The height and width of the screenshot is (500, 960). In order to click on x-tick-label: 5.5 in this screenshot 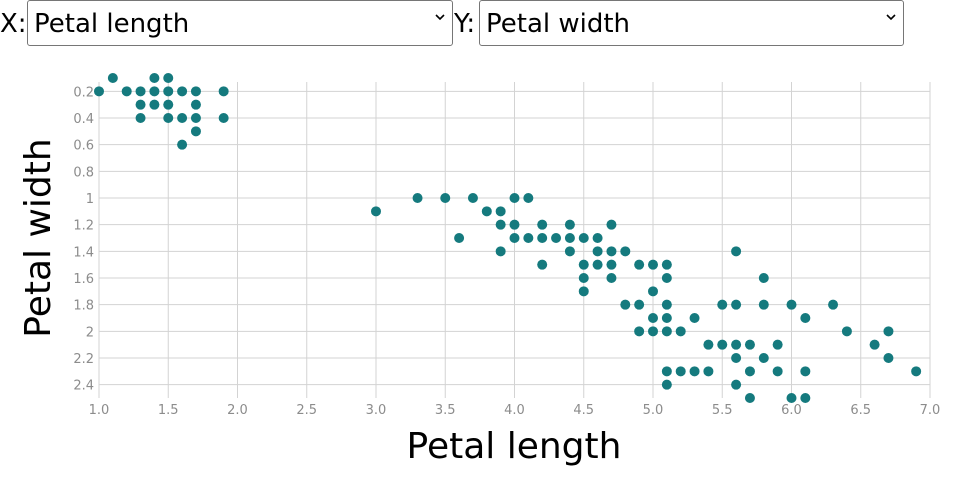, I will do `click(722, 410)`.